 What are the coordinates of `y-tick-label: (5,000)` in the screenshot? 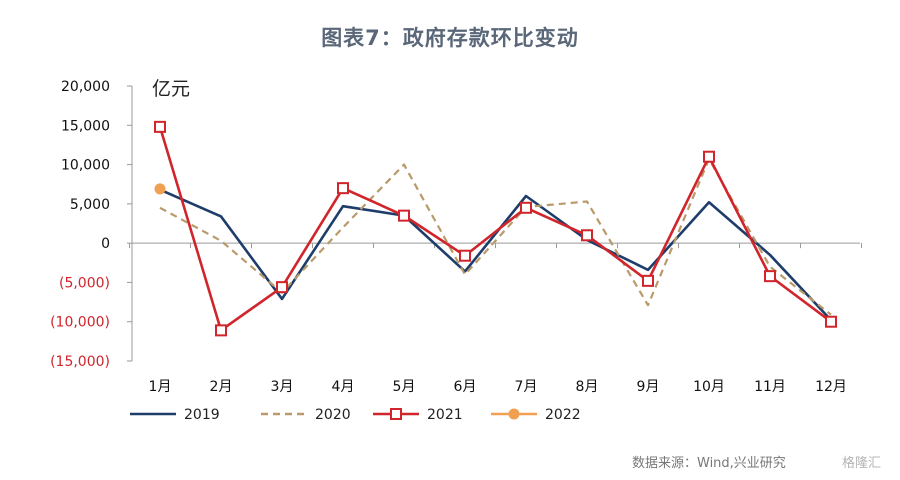 It's located at (84, 283).